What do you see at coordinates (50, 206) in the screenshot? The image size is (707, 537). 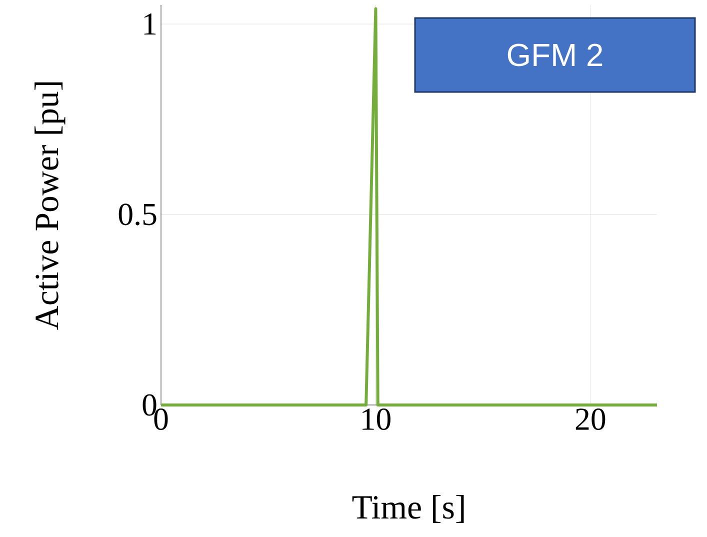 I see `y-axis-title: Active Power [pu]` at bounding box center [50, 206].